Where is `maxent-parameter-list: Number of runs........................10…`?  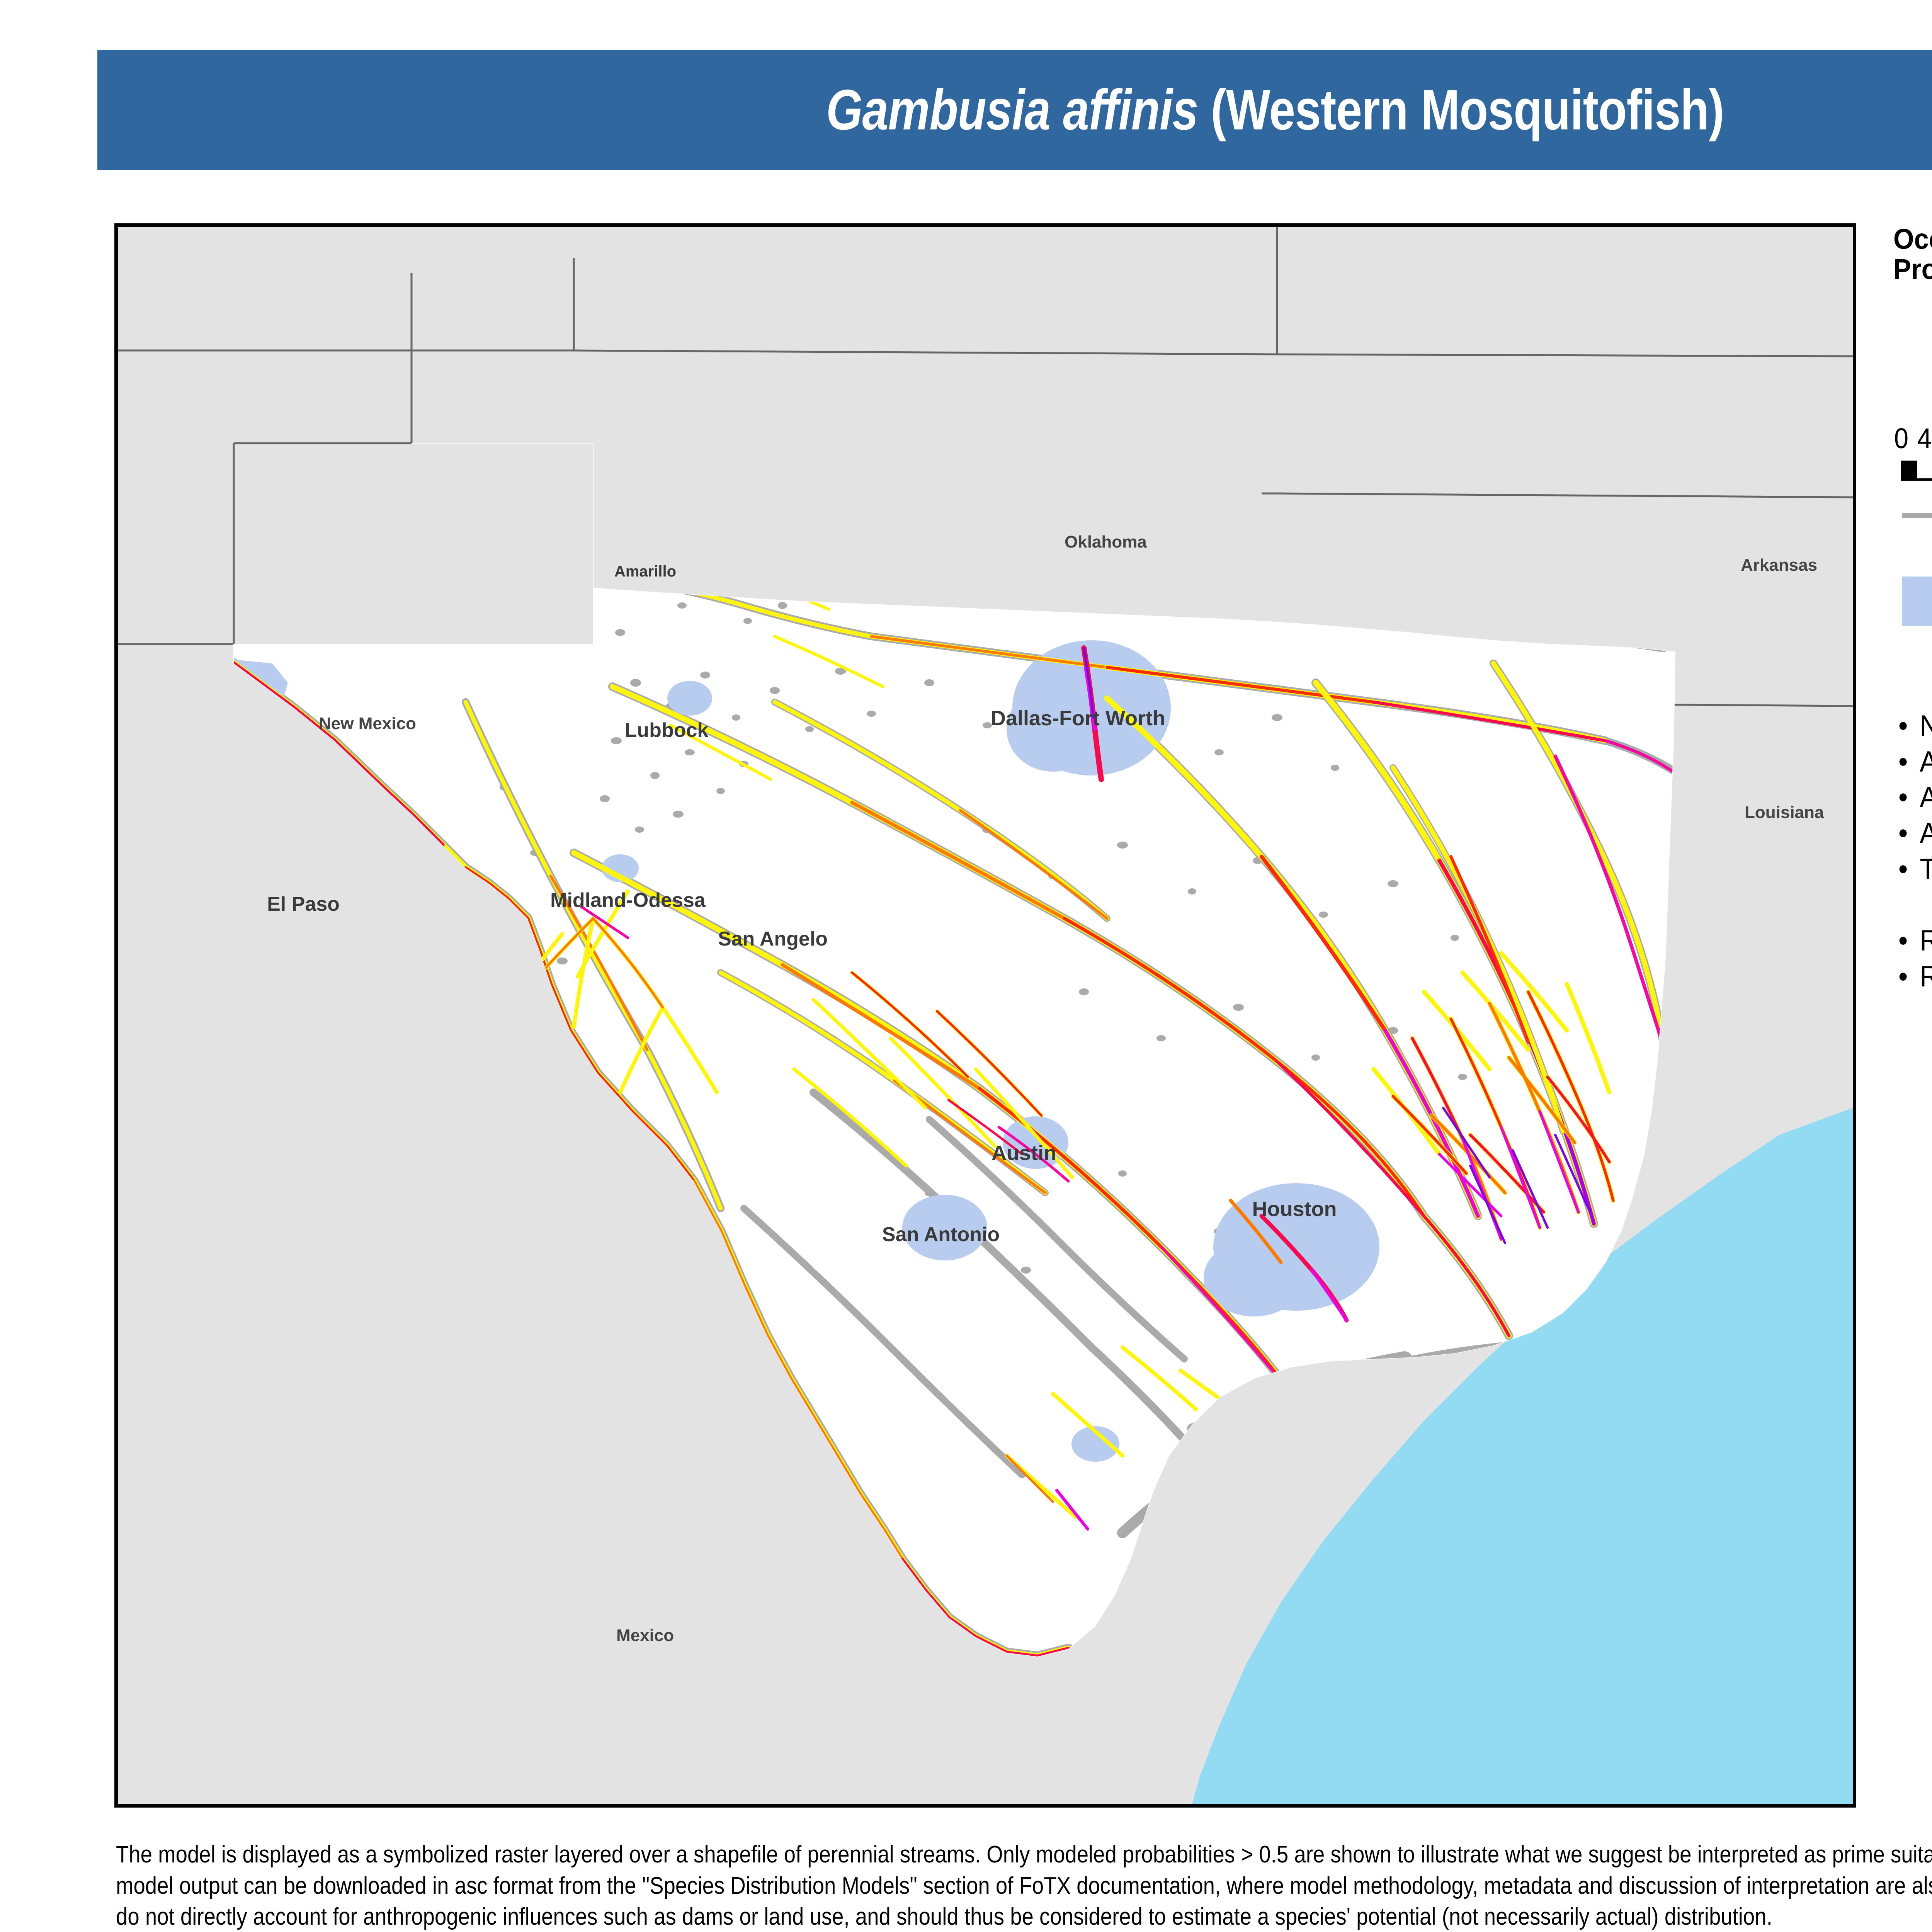
maxent-parameter-list: Number of runs........................10… is located at coordinates (1913, 851).